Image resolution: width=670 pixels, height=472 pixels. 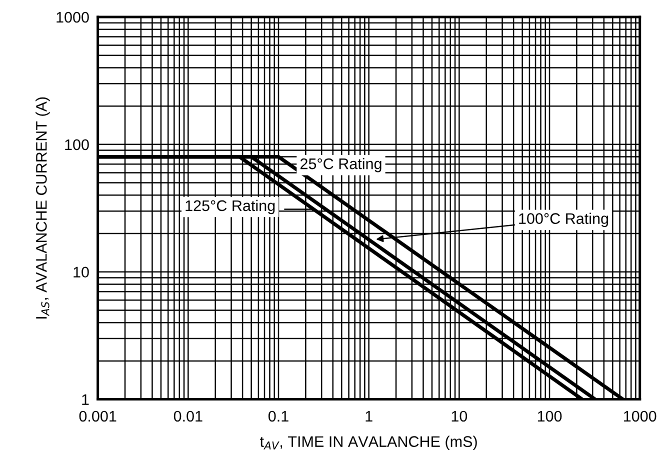 I want to click on annotation: 25°C Rating, so click(x=341, y=165).